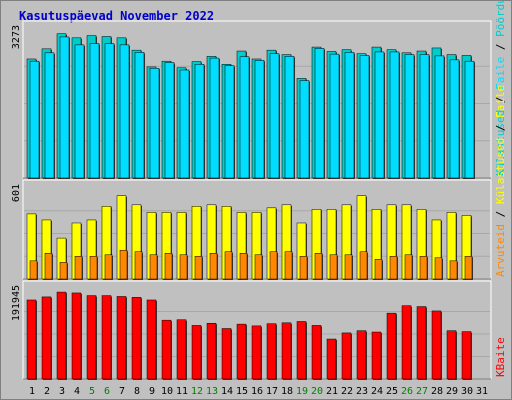  Describe the element at coordinates (167, 391) in the screenshot. I see `x-tick-day-10: 10` at that location.